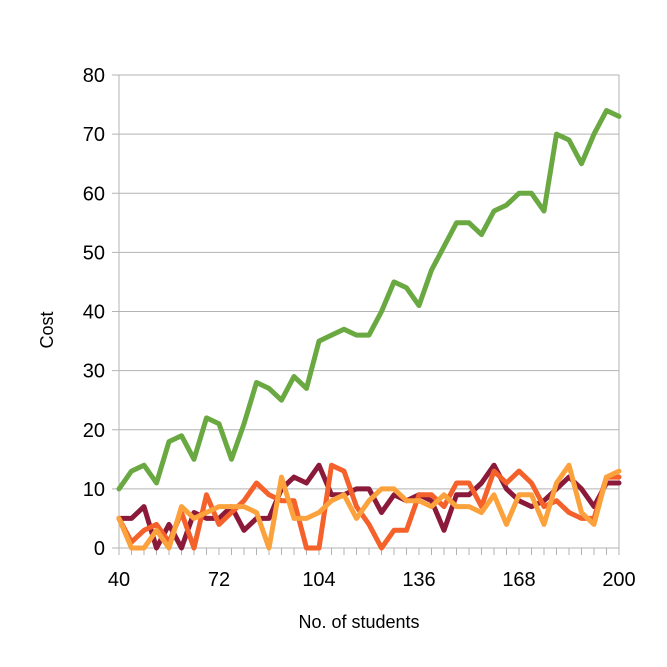 Image resolution: width=667 pixels, height=667 pixels. I want to click on x-tick-label: 168, so click(518, 580).